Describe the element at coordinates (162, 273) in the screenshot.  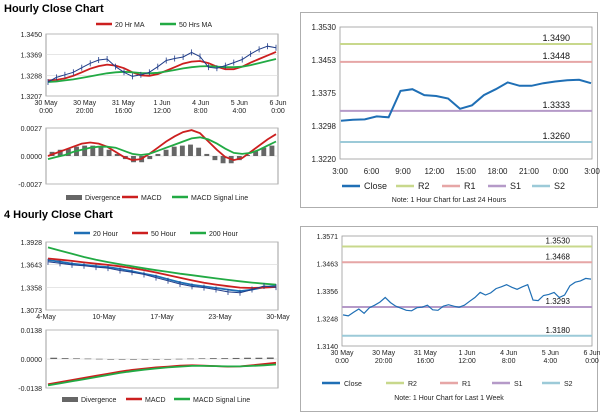
I see `series-line-50-hour` at that location.